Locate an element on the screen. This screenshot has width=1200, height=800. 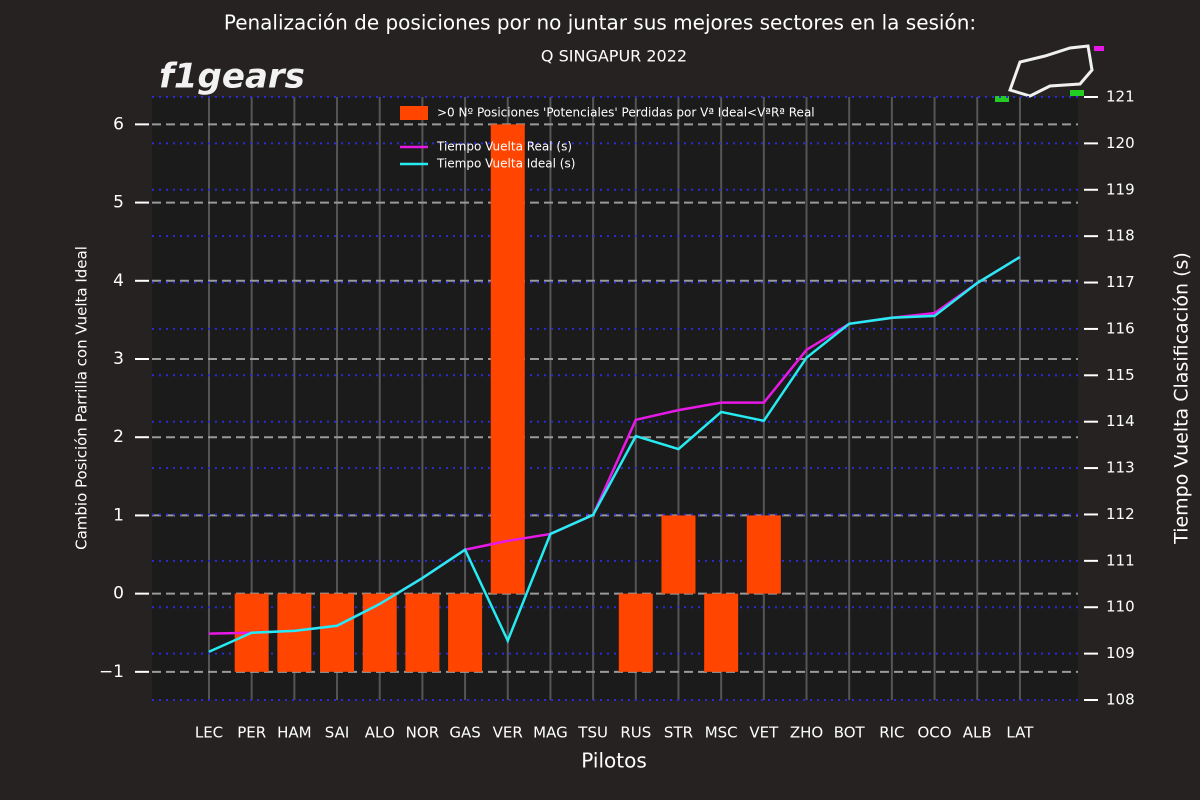
x-tick-label: ALB is located at coordinates (977, 733).